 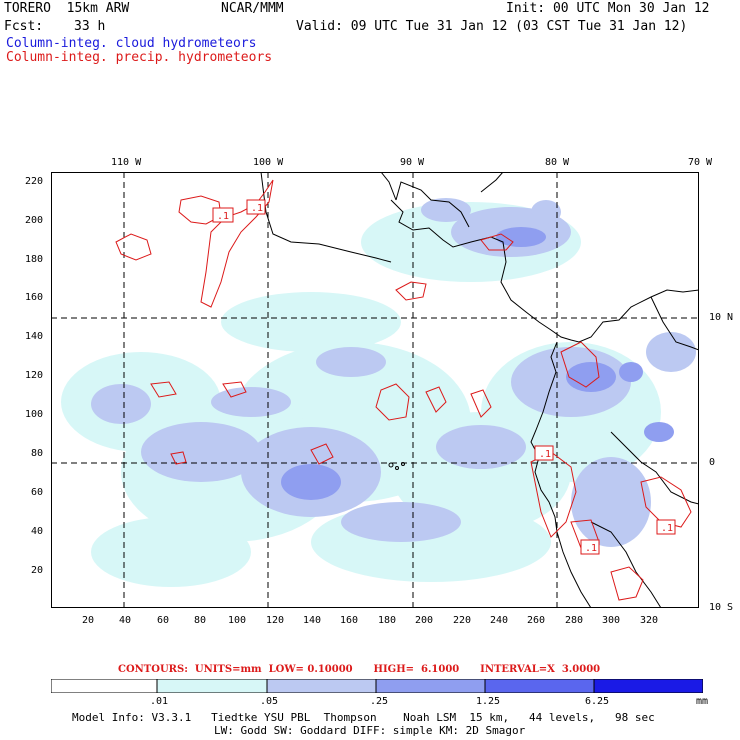 What do you see at coordinates (649, 620) in the screenshot?
I see `grid-x-label: 320` at bounding box center [649, 620].